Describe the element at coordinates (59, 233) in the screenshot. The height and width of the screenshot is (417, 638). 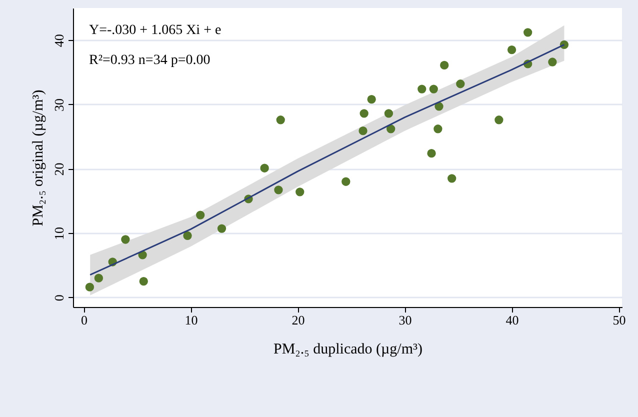
I see `y-tick-label: 10` at that location.